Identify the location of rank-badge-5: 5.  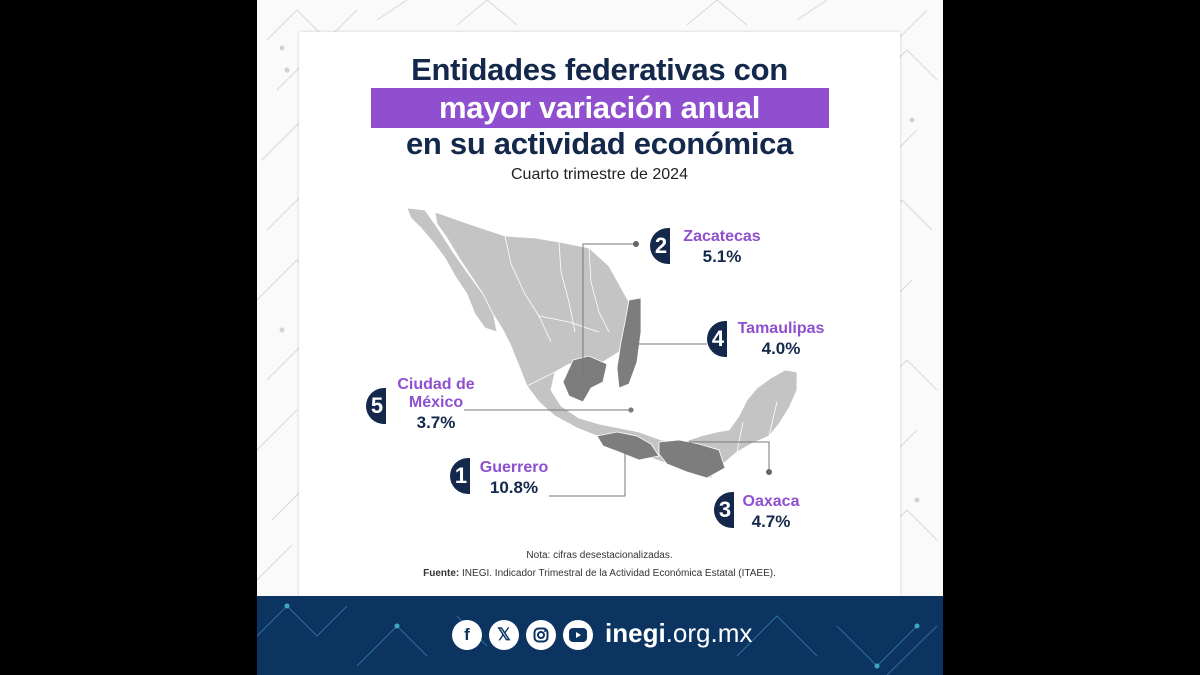
(376, 406).